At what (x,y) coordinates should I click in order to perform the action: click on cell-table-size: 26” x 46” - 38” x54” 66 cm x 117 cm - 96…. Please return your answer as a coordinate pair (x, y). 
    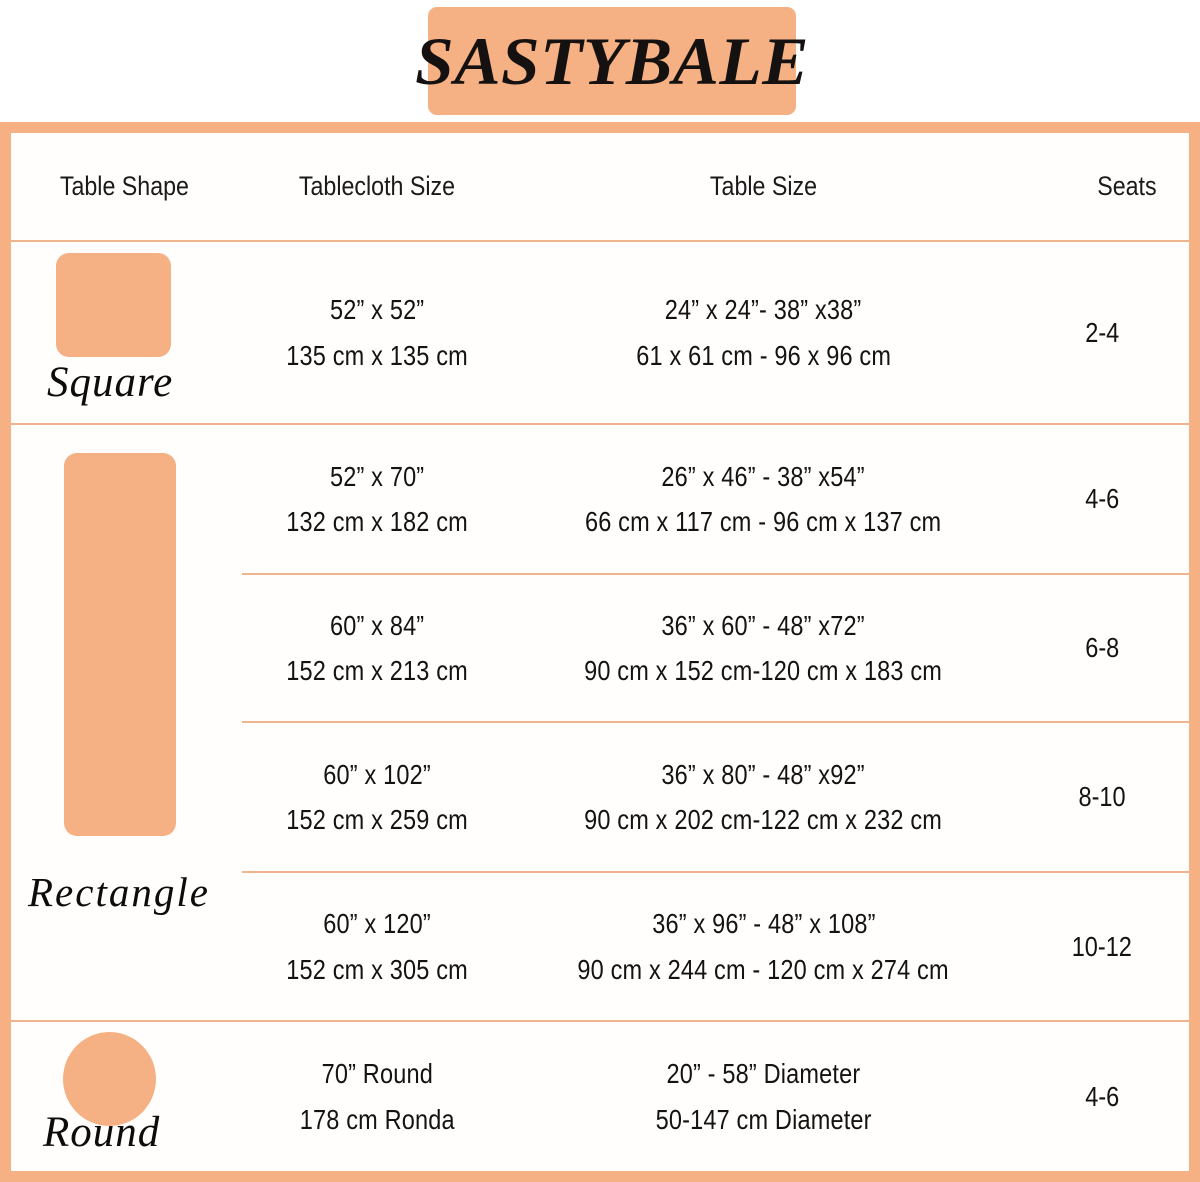
    Looking at the image, I should click on (763, 499).